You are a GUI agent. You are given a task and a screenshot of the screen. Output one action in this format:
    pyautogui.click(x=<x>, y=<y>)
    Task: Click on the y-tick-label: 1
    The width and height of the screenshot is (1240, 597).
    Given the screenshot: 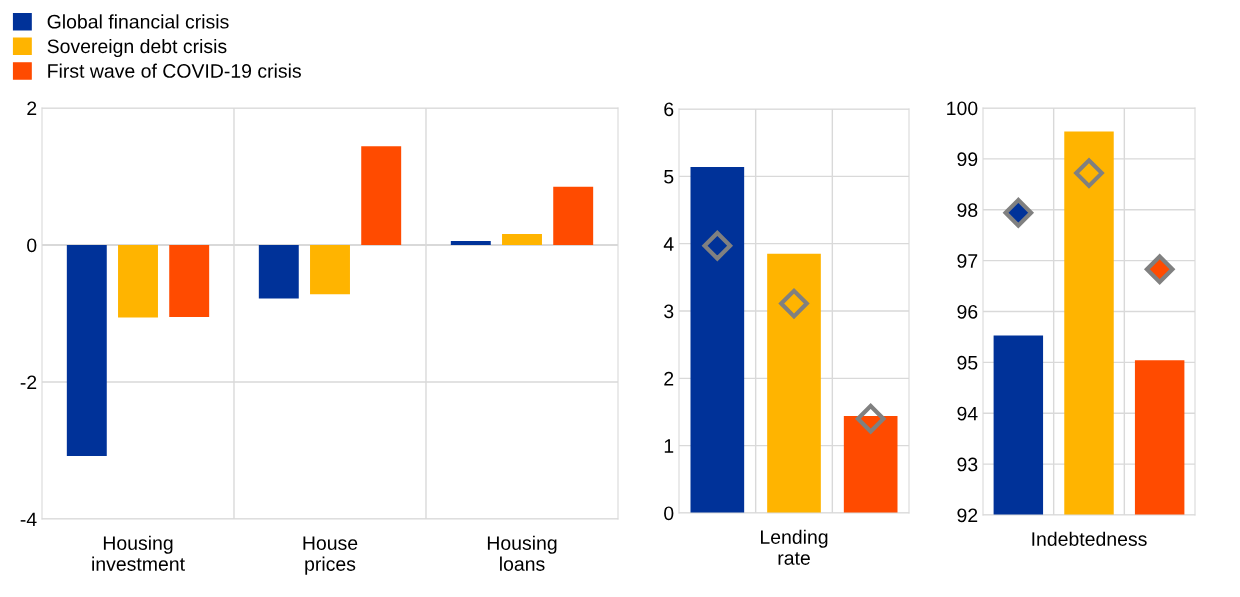 What is the action you would take?
    pyautogui.click(x=669, y=446)
    